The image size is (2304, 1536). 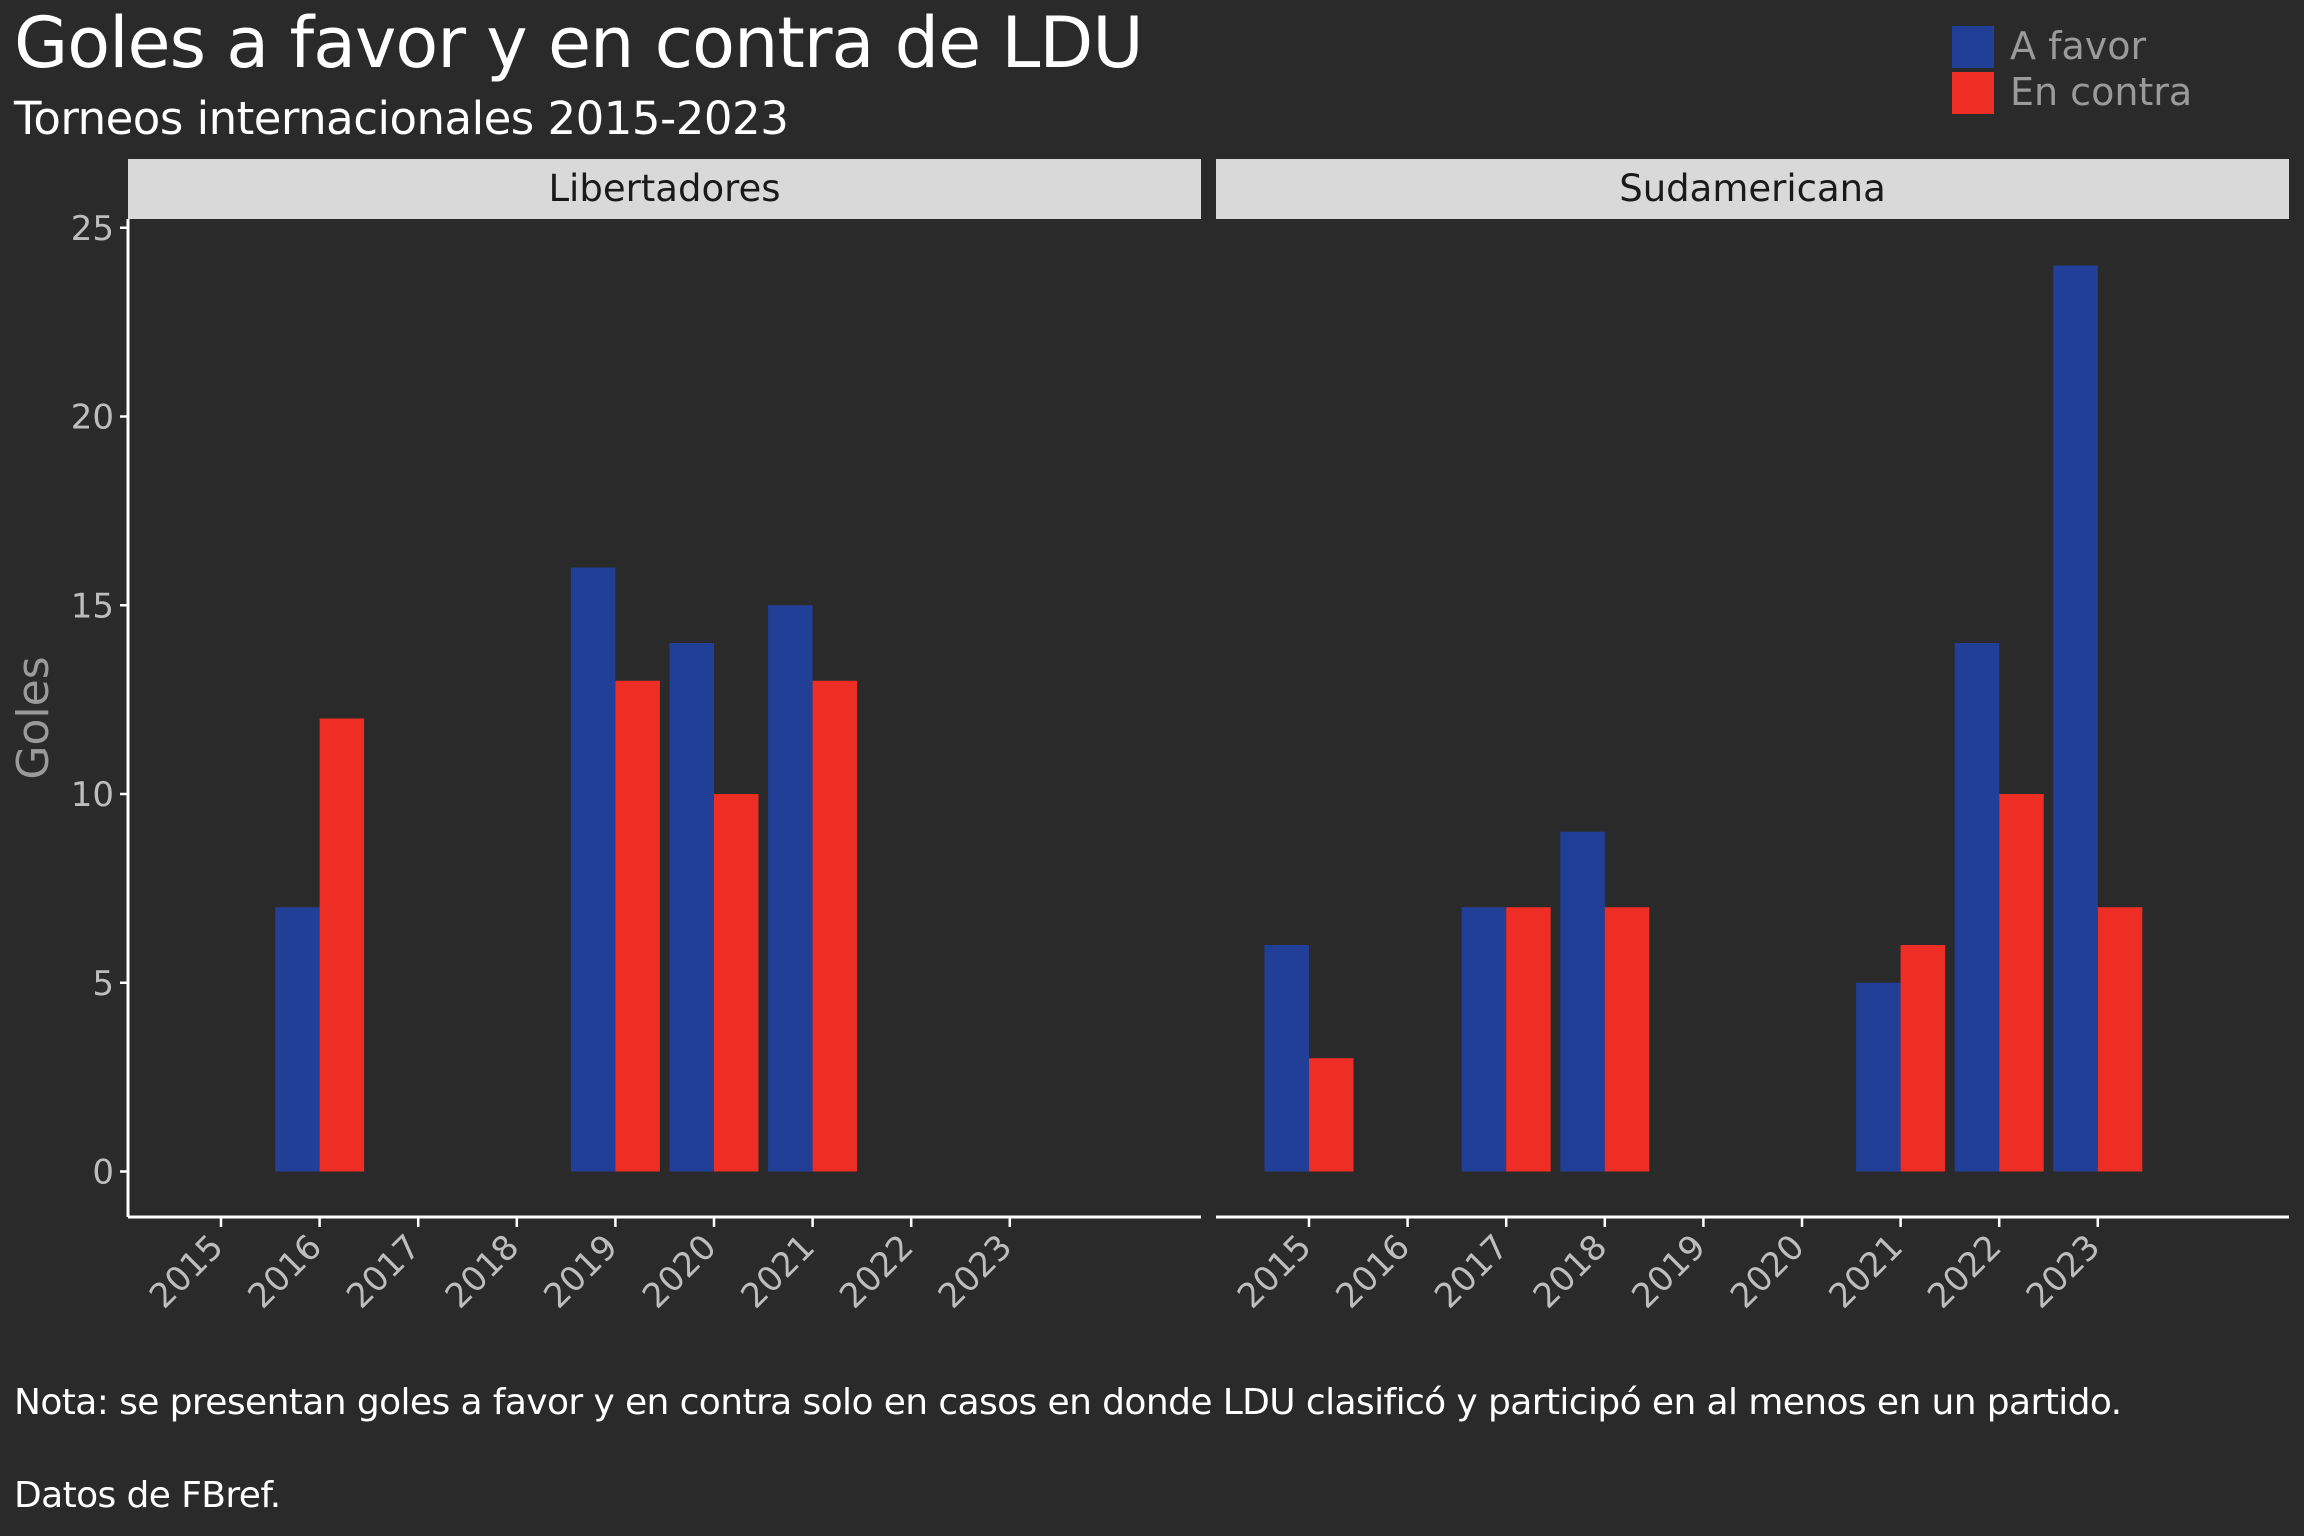 What do you see at coordinates (1582, 1001) in the screenshot?
I see `bar-sudamericana-2018-a-favor` at bounding box center [1582, 1001].